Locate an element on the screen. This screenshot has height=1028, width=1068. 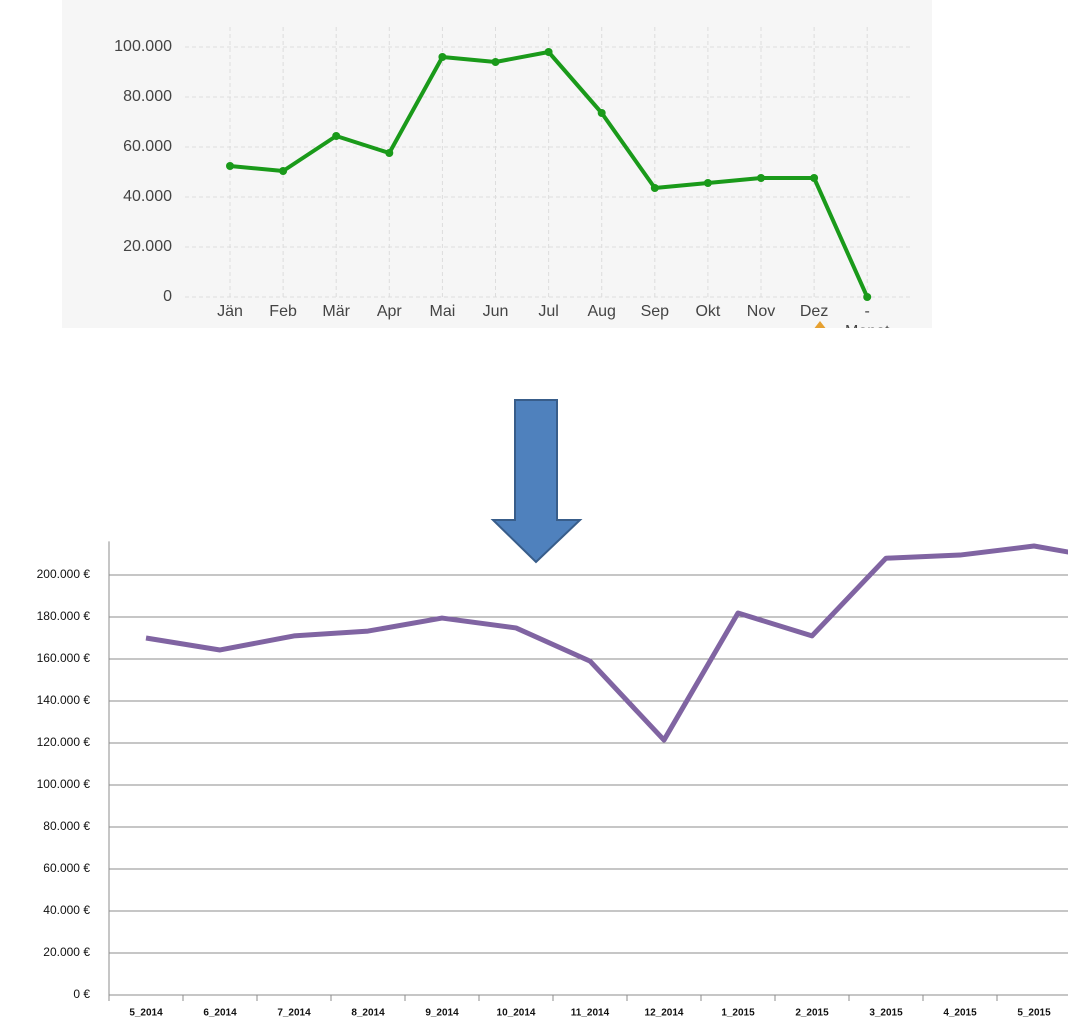
x-tick-label: 8_2014 is located at coordinates (368, 1013).